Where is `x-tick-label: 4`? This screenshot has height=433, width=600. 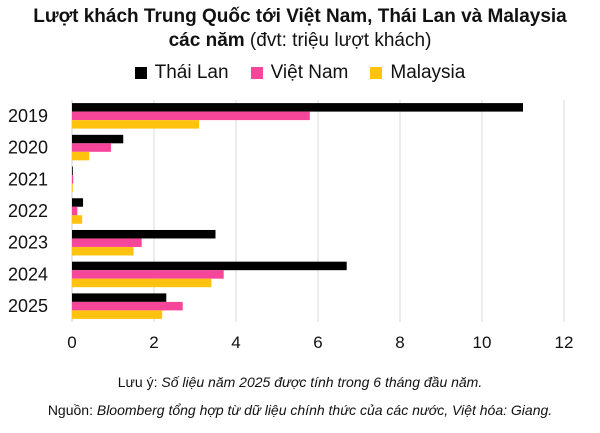 x-tick-label: 4 is located at coordinates (235, 342).